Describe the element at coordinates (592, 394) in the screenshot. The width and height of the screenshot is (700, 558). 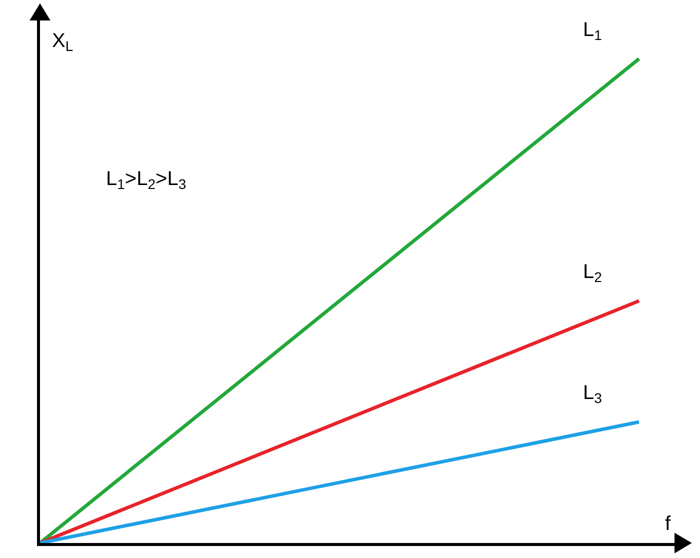
I see `series-label: L$_{3}$` at that location.